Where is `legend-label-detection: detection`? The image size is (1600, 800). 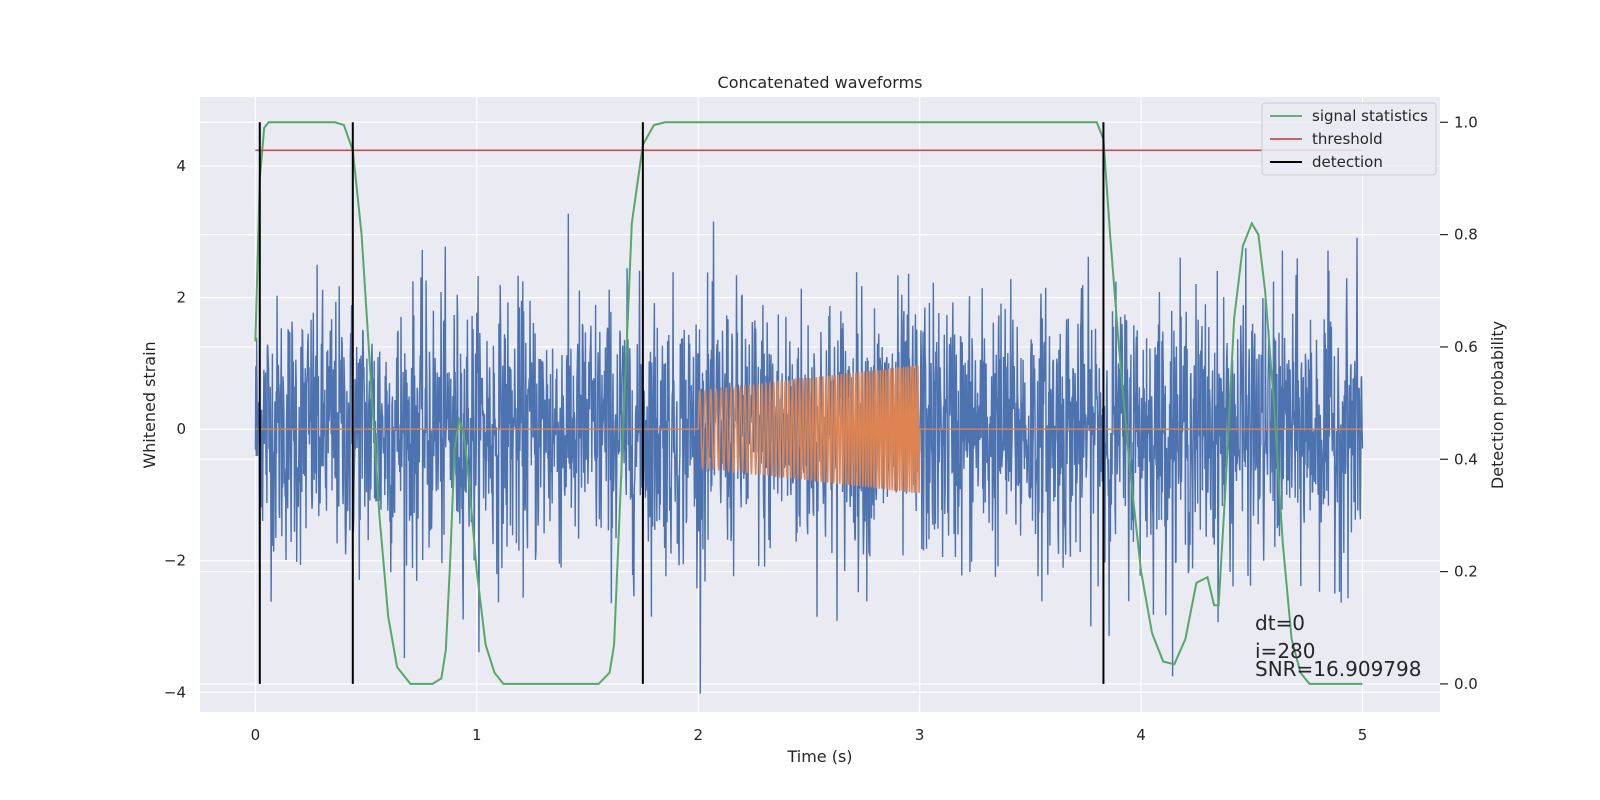 legend-label-detection: detection is located at coordinates (1347, 162).